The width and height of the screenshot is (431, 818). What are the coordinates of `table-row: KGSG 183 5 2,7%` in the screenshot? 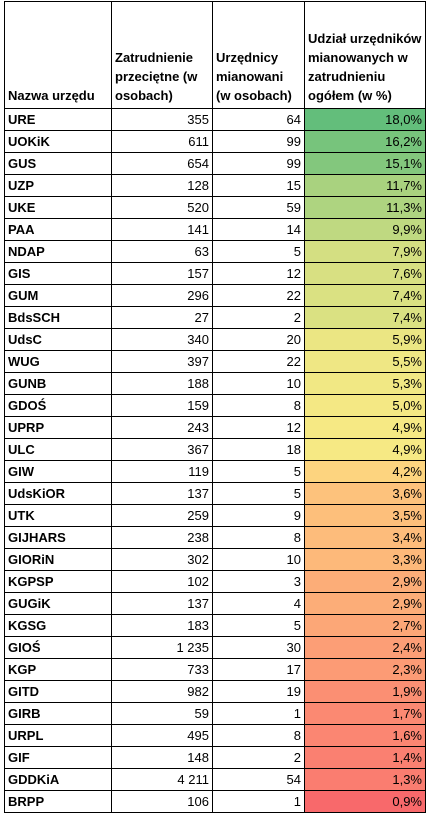 It's located at (215, 625).